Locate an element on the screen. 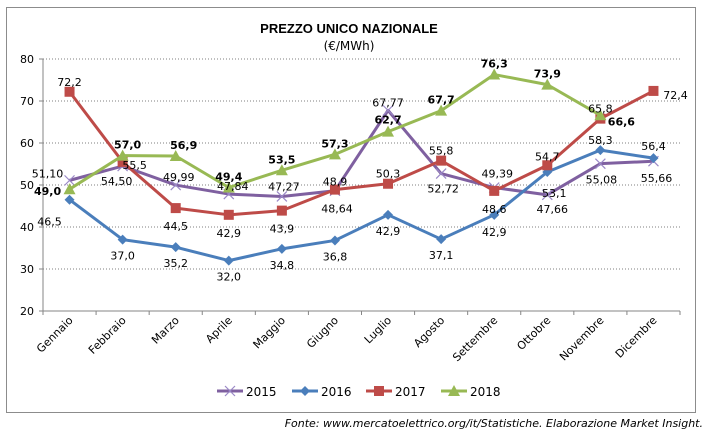  legend-item-2017: 2017 is located at coordinates (396, 392).